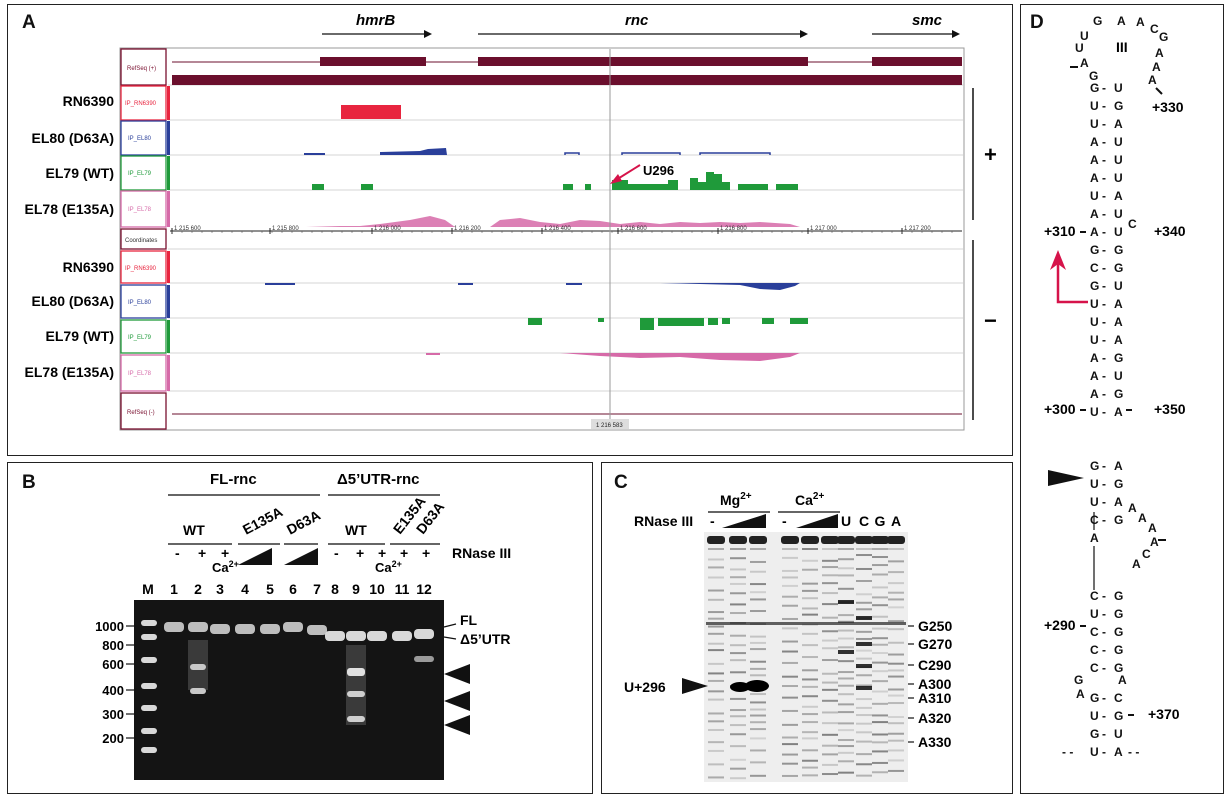 The height and width of the screenshot is (800, 1231). Describe the element at coordinates (140, 174) in the screenshot. I see `track-box-ip-el79-plus: IP_EL79` at that location.